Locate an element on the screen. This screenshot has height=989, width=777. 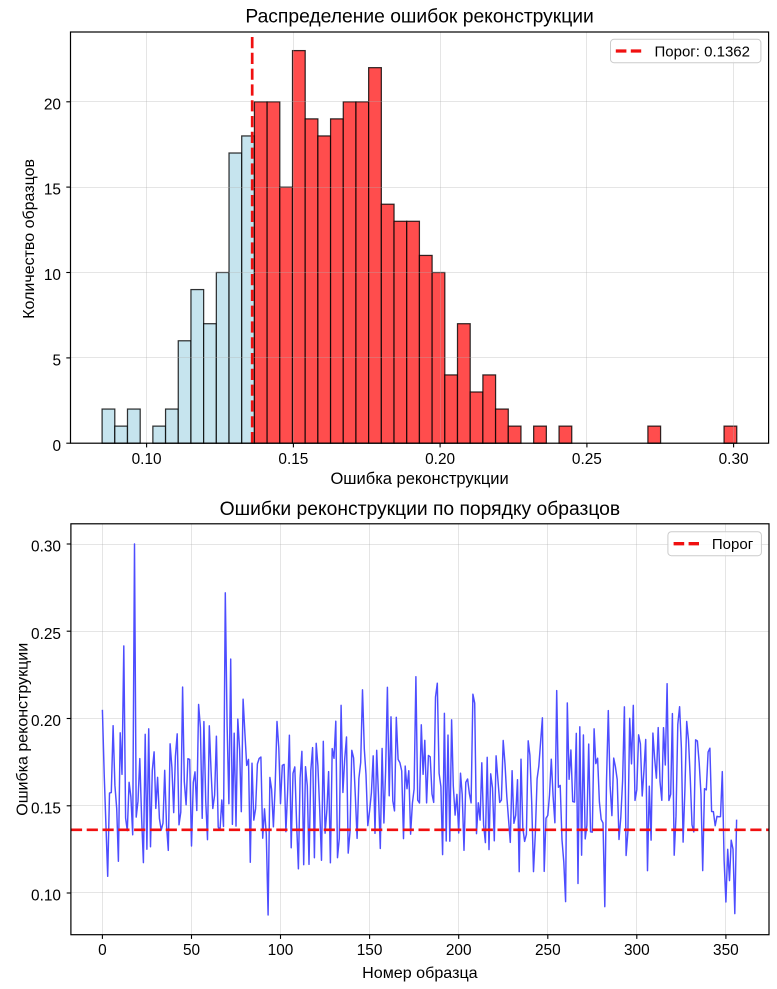
svg-text:Распределение ошибок реконстру: Распределение ошибок реконструкции is located at coordinates (419, 17).